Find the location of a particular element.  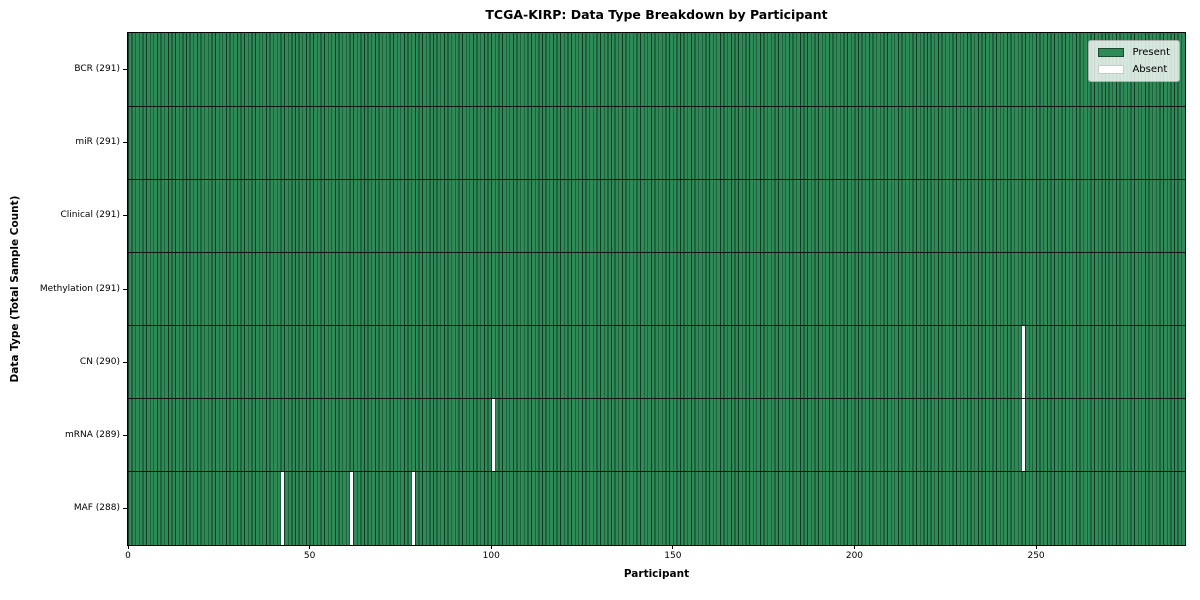

y-tick-label: mRNA (289) is located at coordinates (92, 434).